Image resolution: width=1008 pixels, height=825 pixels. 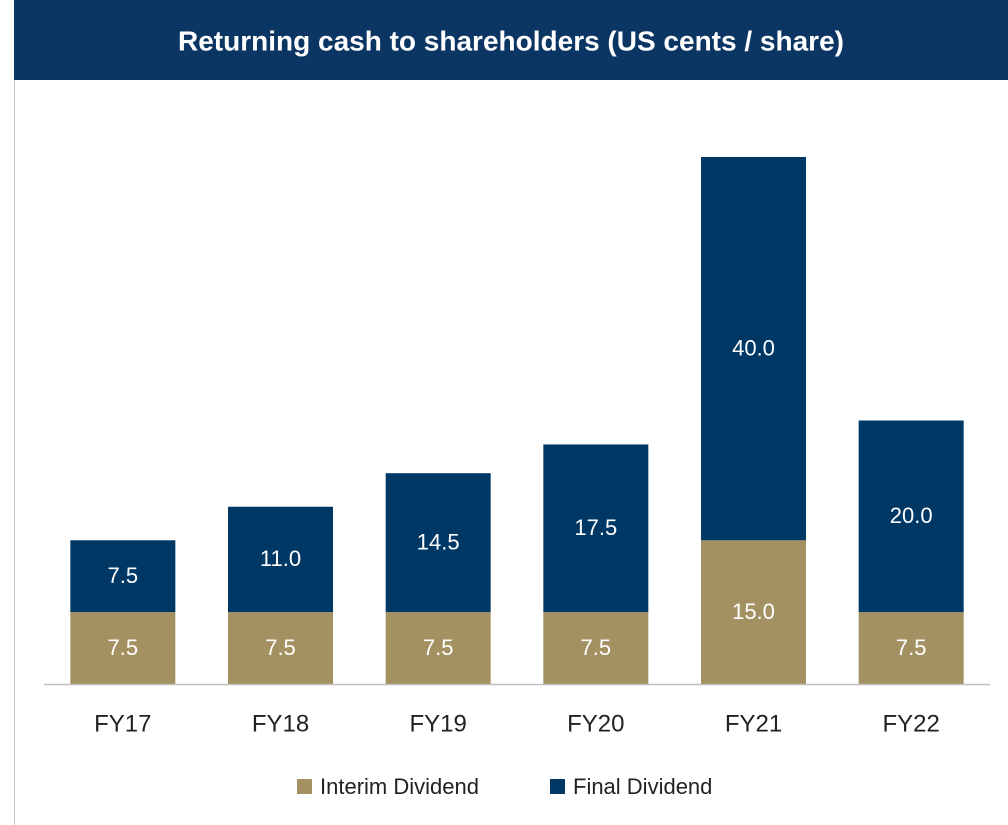 I want to click on x-tick-label: FY22, so click(x=910, y=723).